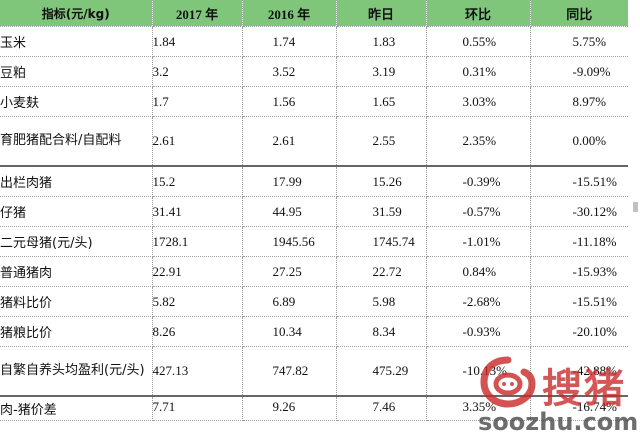  I want to click on value-2016: 17.99, so click(289, 181).